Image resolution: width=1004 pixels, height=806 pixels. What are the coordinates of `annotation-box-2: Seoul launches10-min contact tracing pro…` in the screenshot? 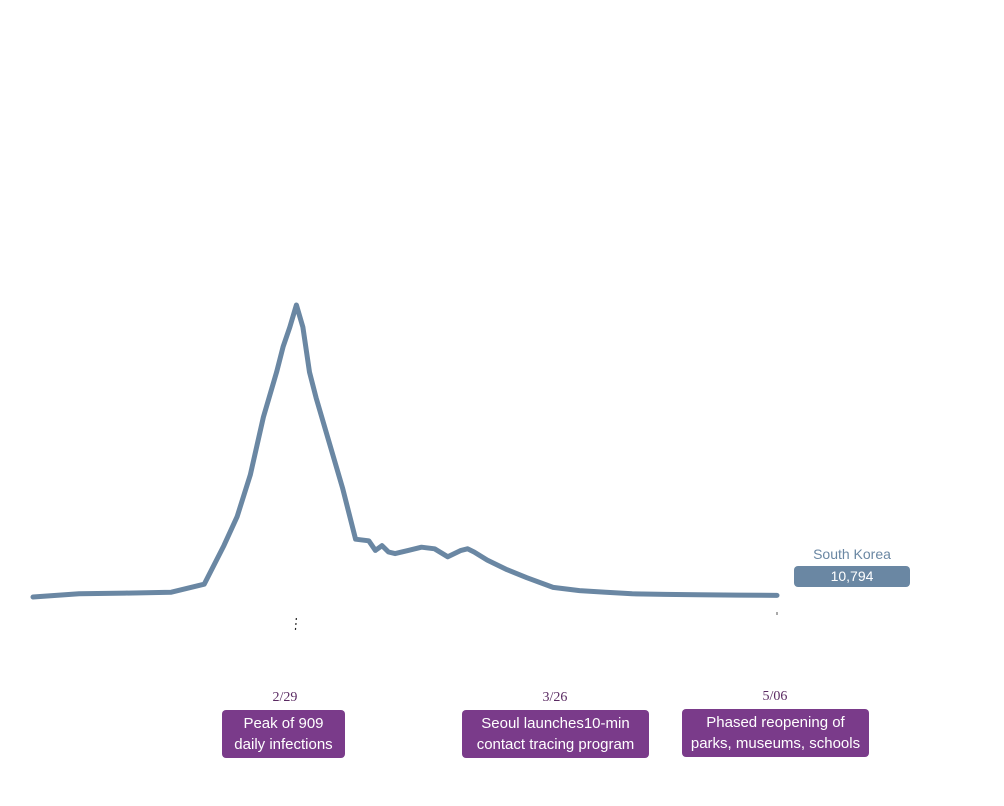 It's located at (555, 734).